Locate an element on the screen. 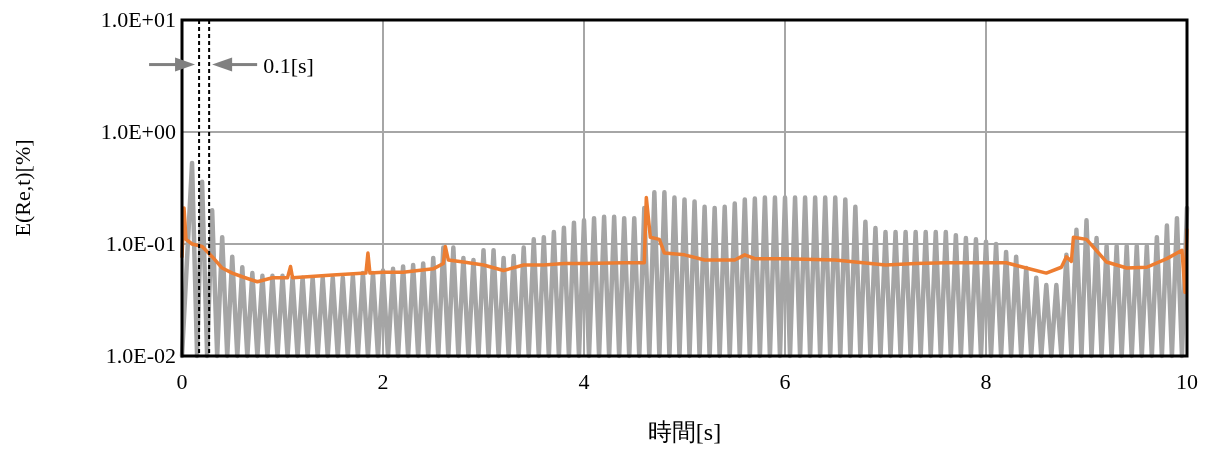 The height and width of the screenshot is (453, 1209). x-axis-title: 時間[s] is located at coordinates (684, 432).